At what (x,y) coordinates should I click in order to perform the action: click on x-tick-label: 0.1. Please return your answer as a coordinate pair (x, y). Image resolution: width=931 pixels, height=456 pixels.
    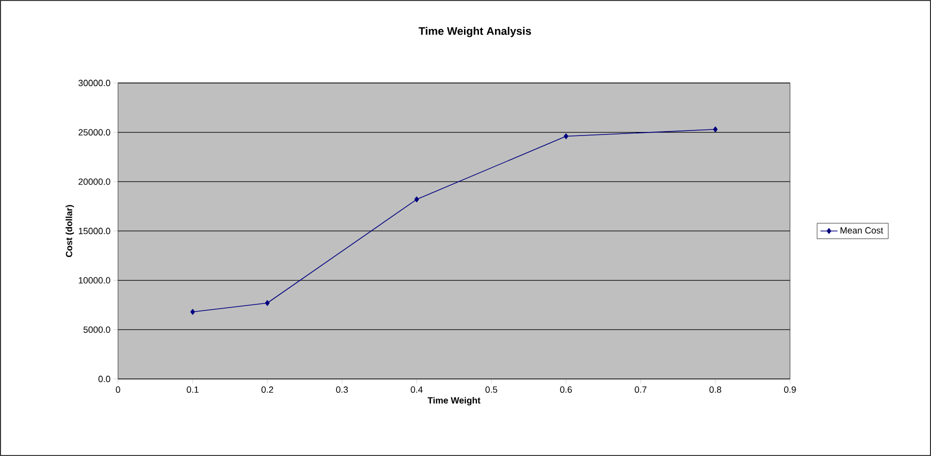
    Looking at the image, I should click on (192, 389).